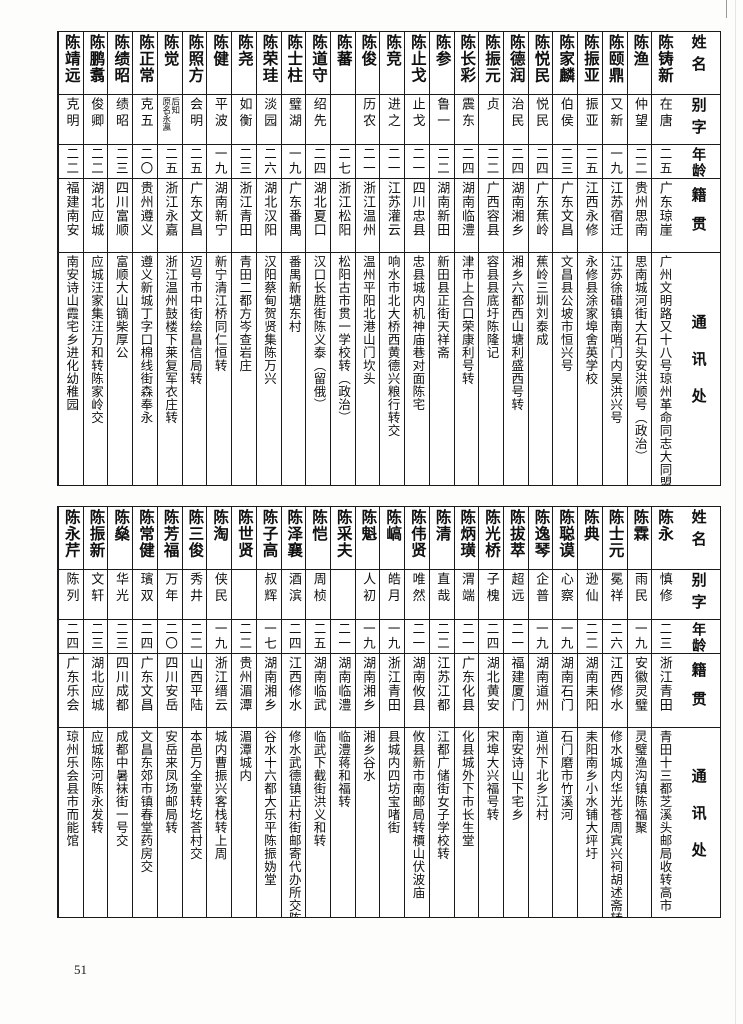 This screenshot has width=743, height=1024. I want to click on roster-entry-column: 陈三俊 秀井 二二 山西平陆 本邑万全堂转圪荅村交, so click(194, 712).